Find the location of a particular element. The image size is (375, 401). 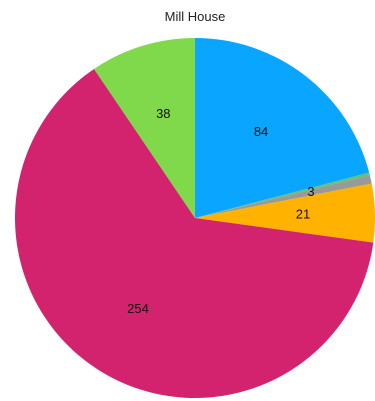

pie-label-5: 38 is located at coordinates (163, 113).